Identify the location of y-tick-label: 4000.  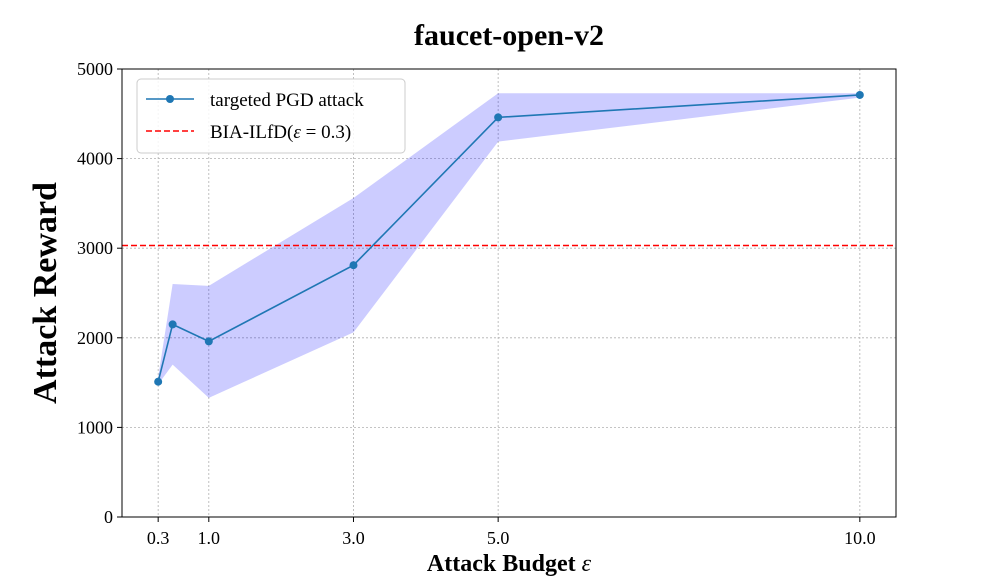
(95, 159).